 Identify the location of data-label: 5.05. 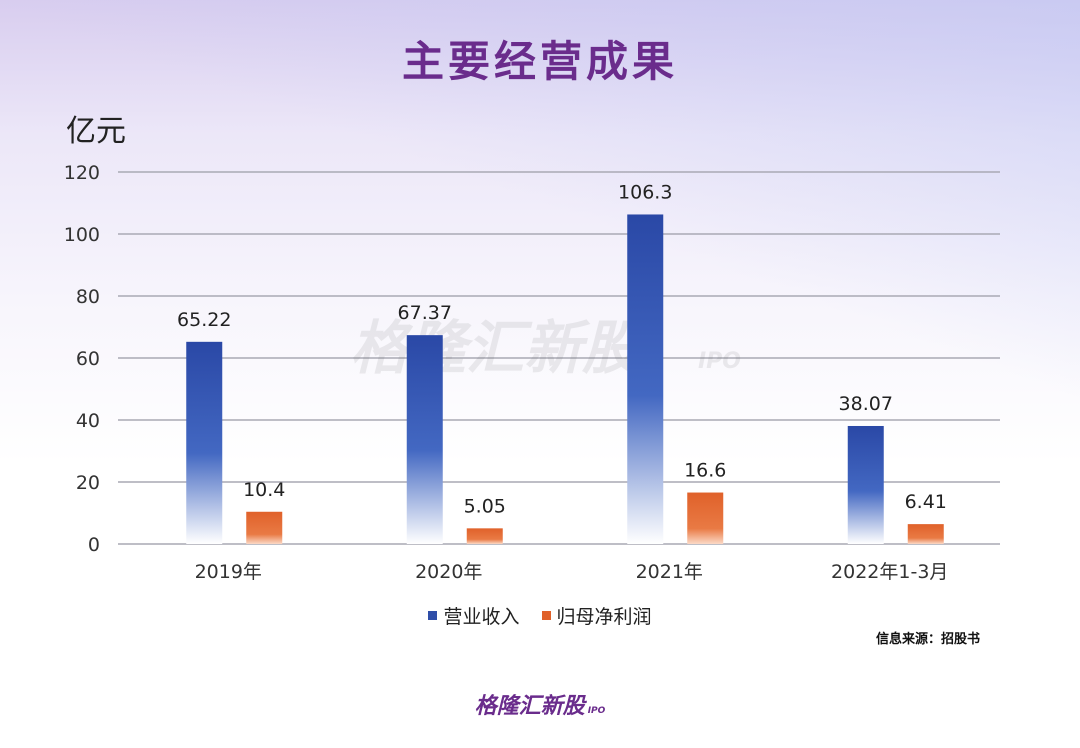
(485, 506).